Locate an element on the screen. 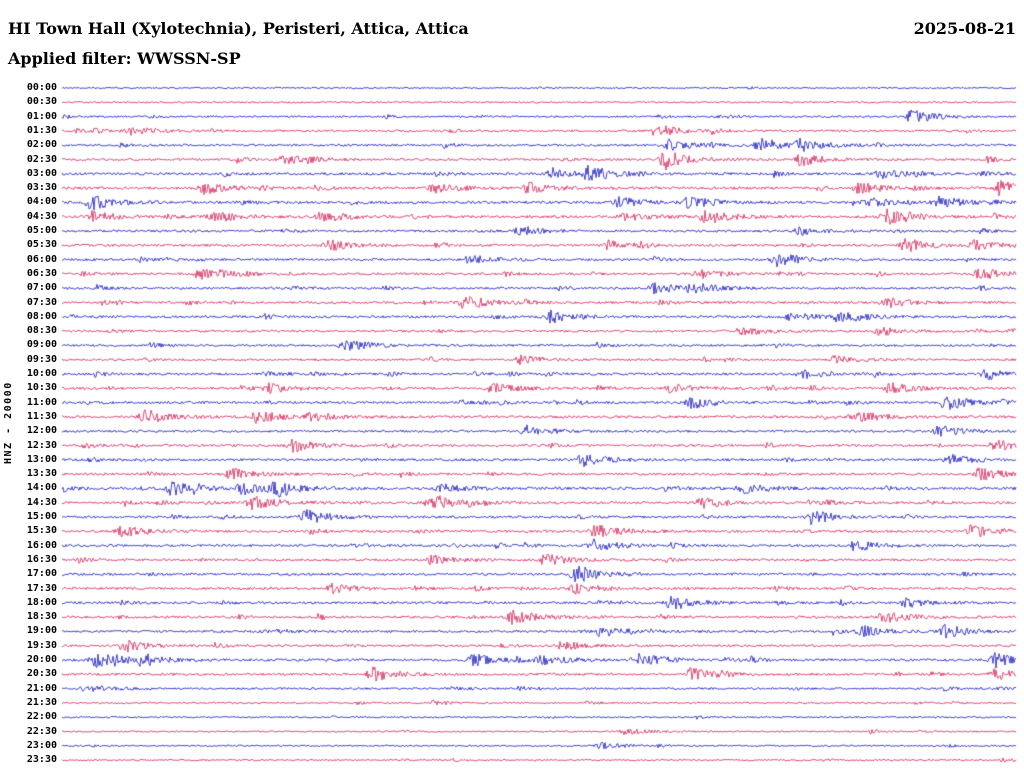 This screenshot has width=1024, height=780. time-label: 15:00 is located at coordinates (41, 516).